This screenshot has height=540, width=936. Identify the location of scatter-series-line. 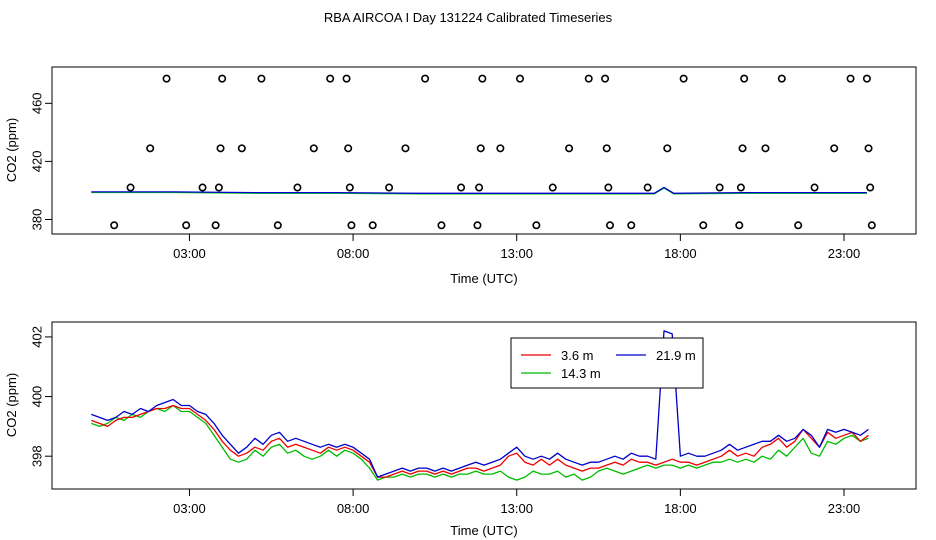
(479, 190).